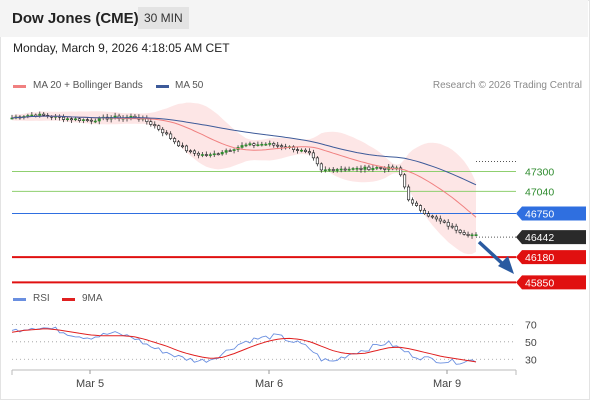 The image size is (590, 400). I want to click on rsi-tick-70: 70, so click(531, 325).